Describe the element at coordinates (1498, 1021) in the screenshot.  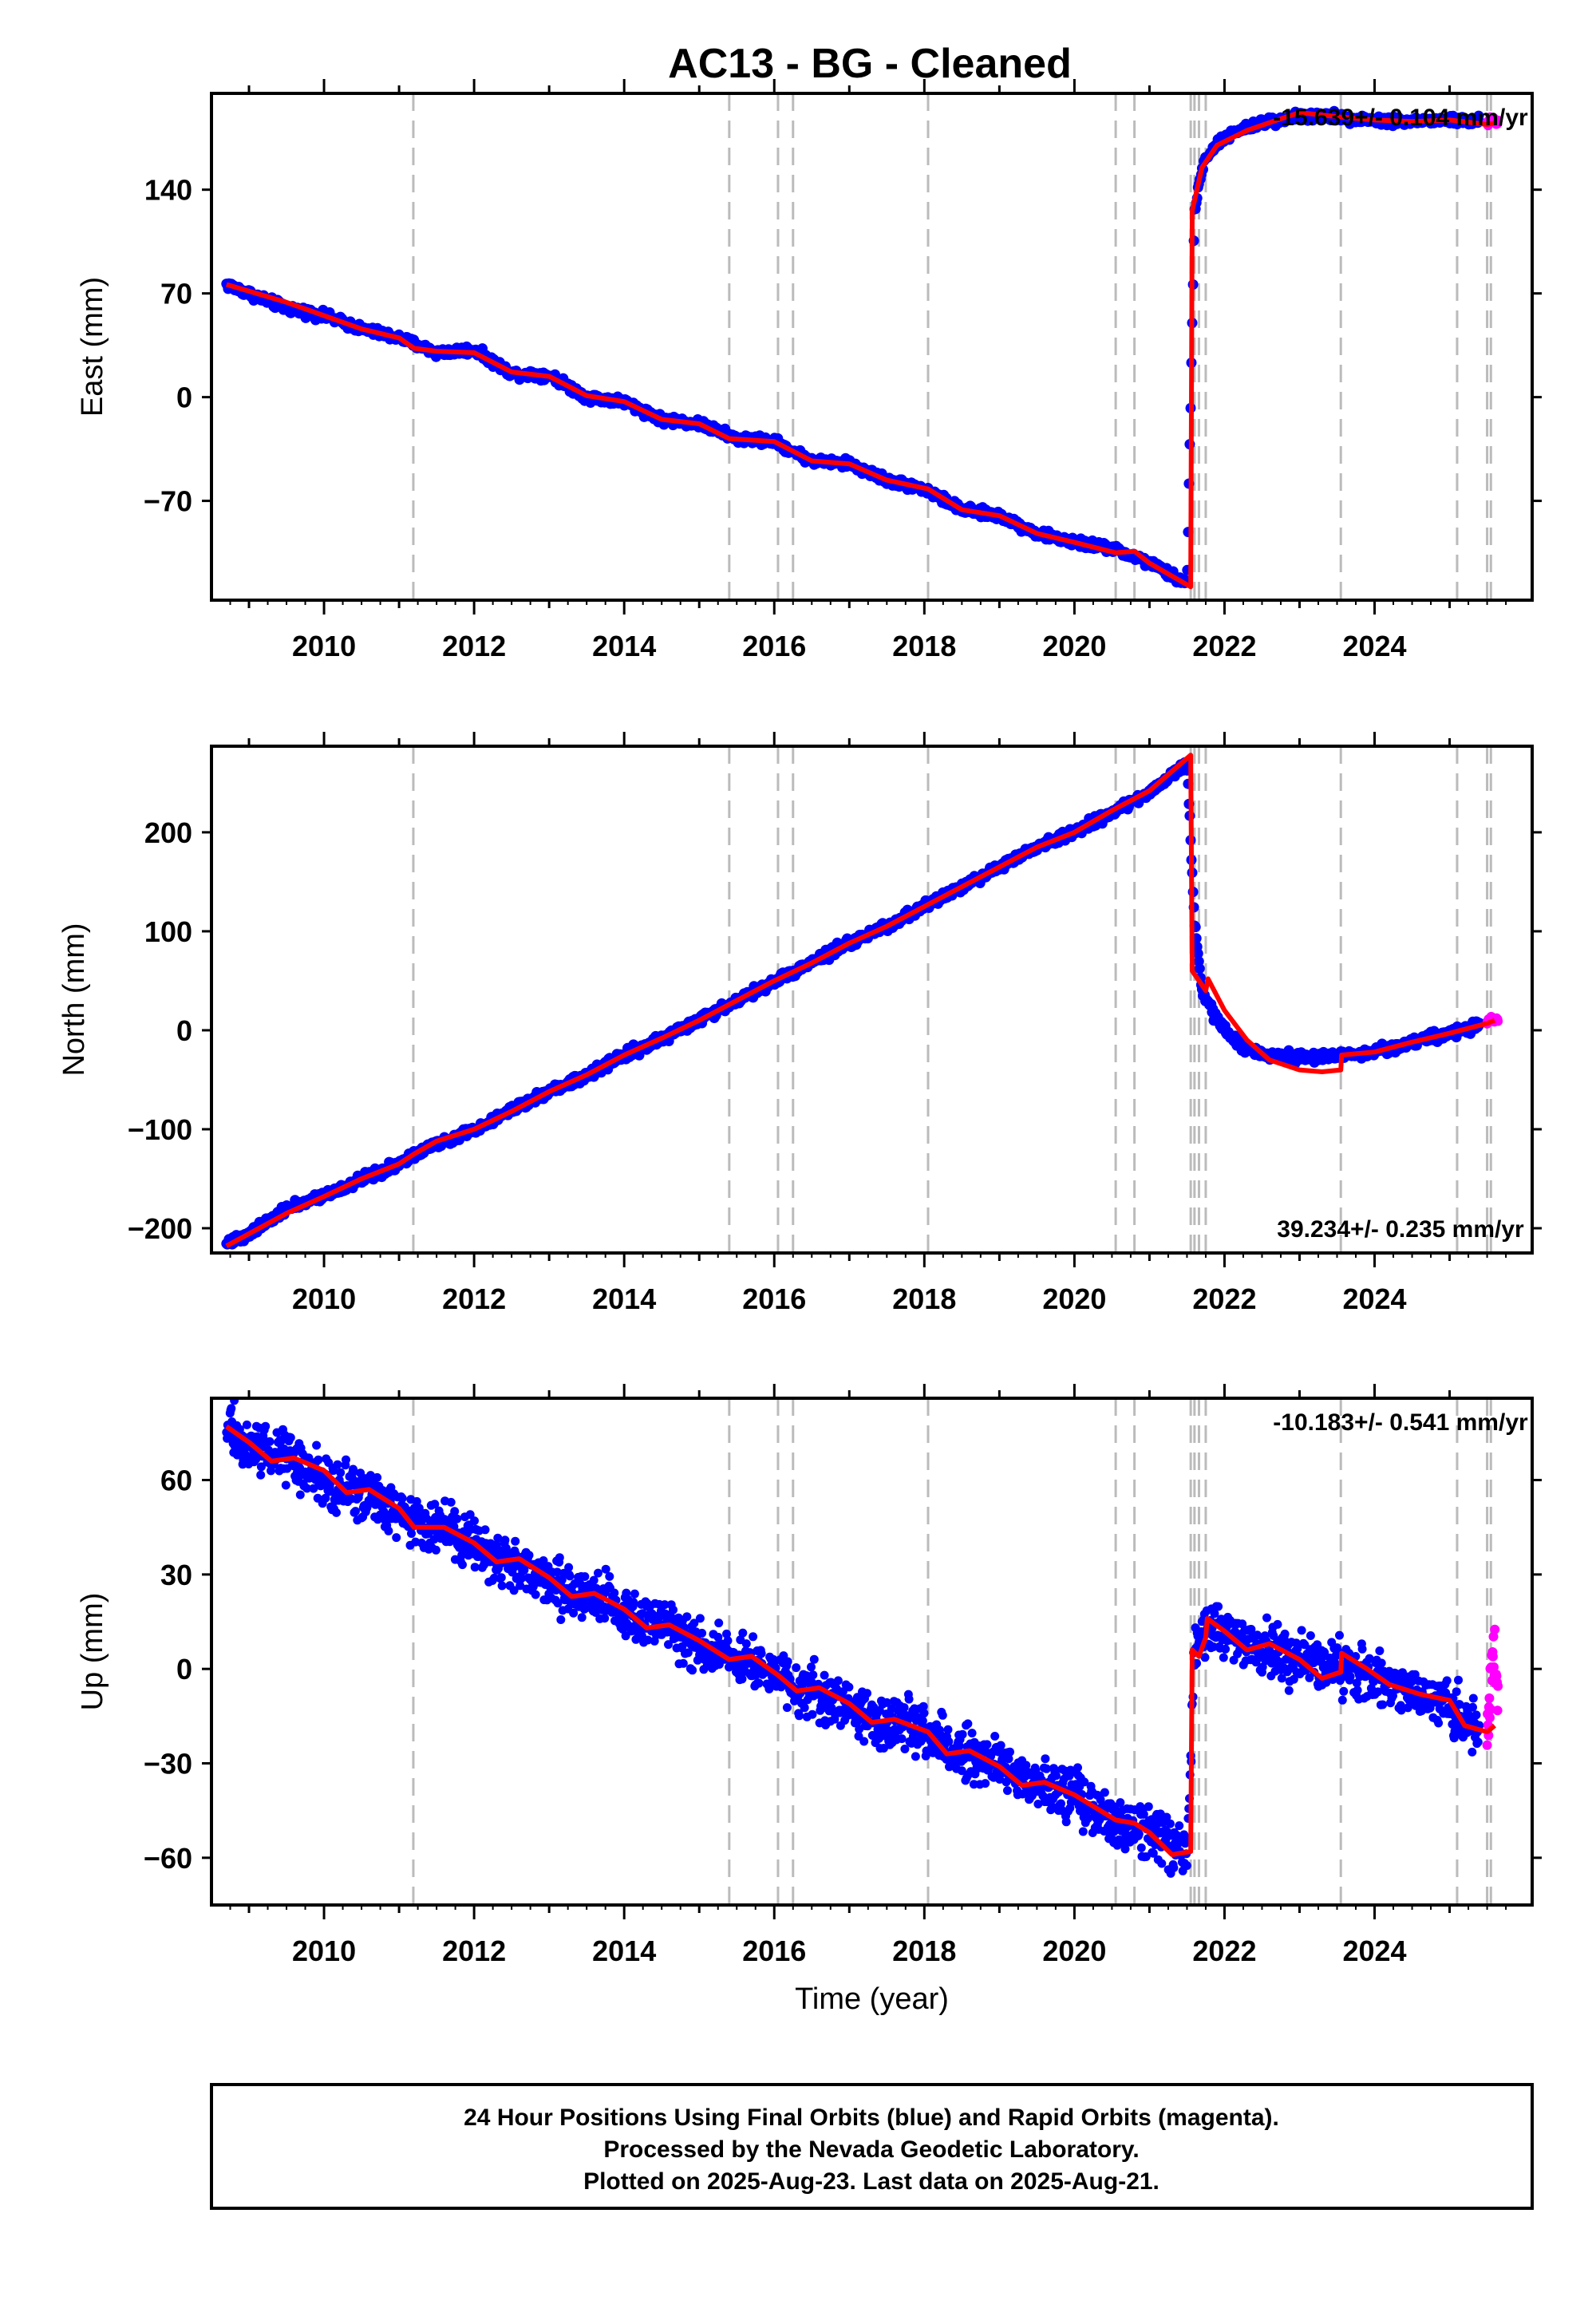
I see `data-point-rapid` at that location.